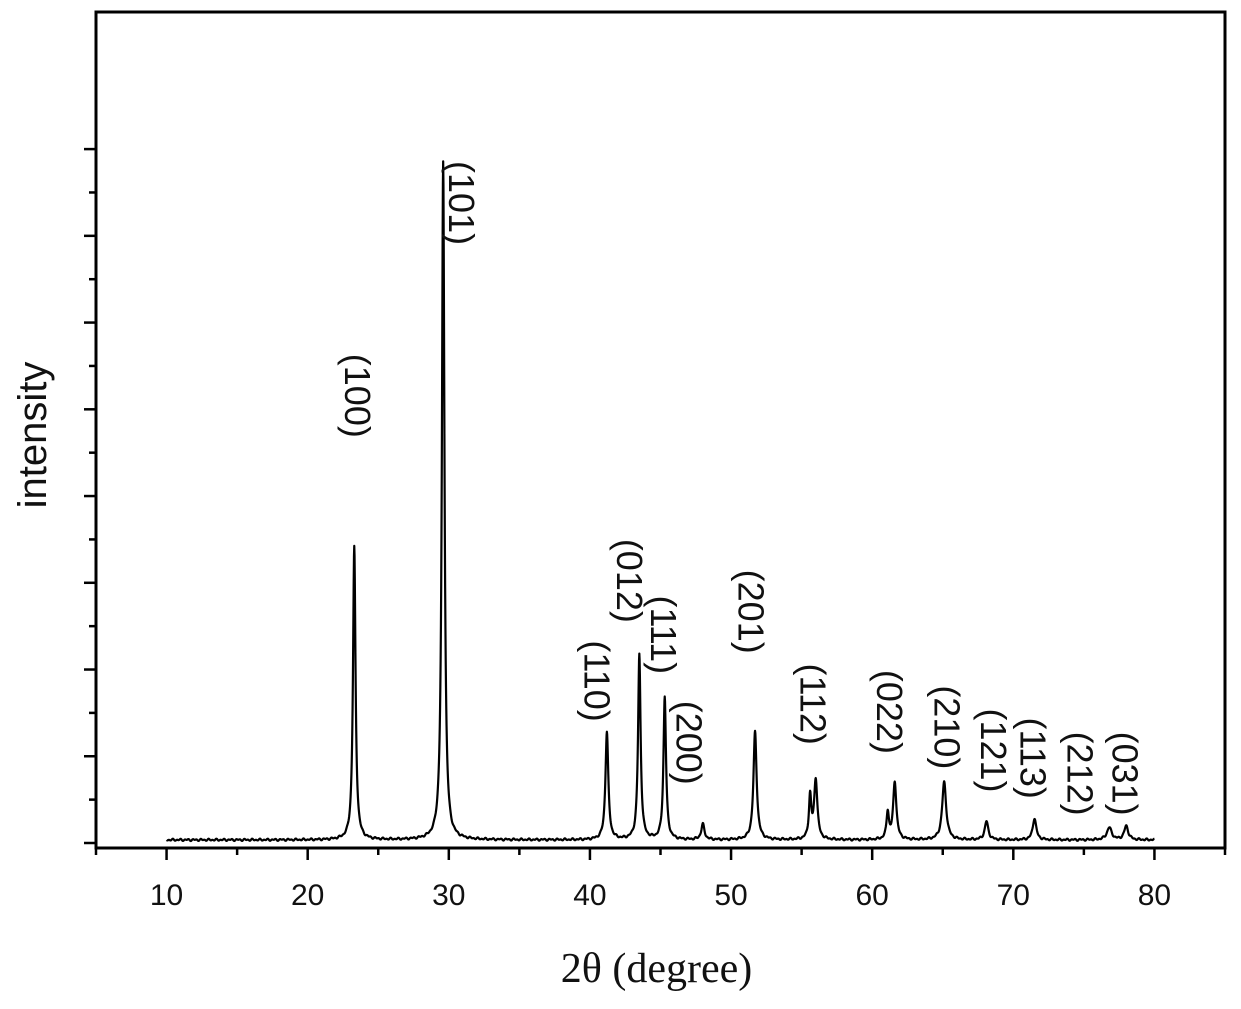 The image size is (1241, 1009). Describe the element at coordinates (166, 895) in the screenshot. I see `x-tick-label: 10` at that location.